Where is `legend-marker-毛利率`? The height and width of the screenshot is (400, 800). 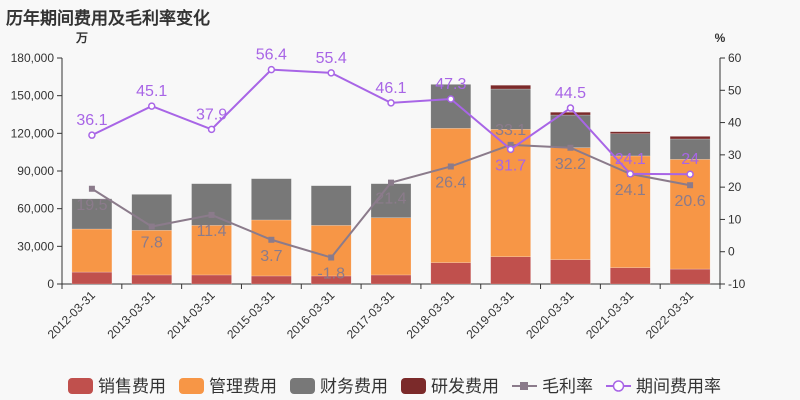
legend-marker-毛利率 is located at coordinates (524, 386).